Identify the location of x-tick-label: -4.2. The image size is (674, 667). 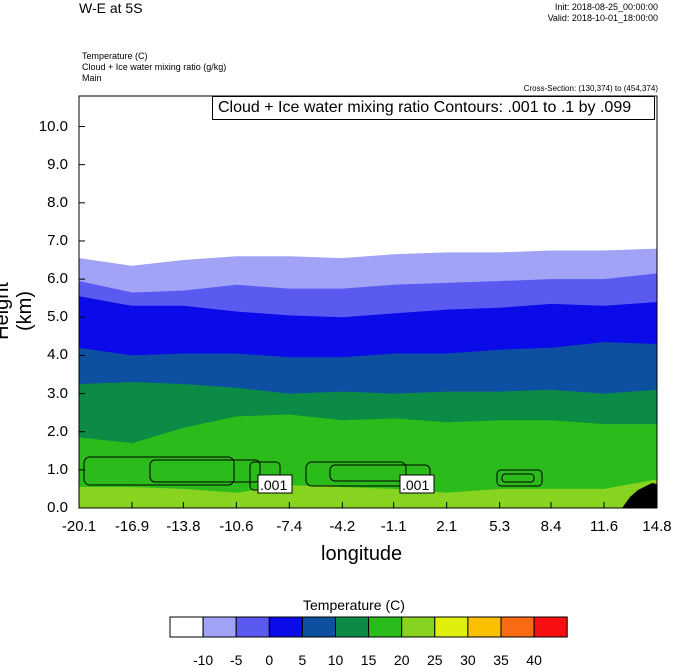
(342, 526).